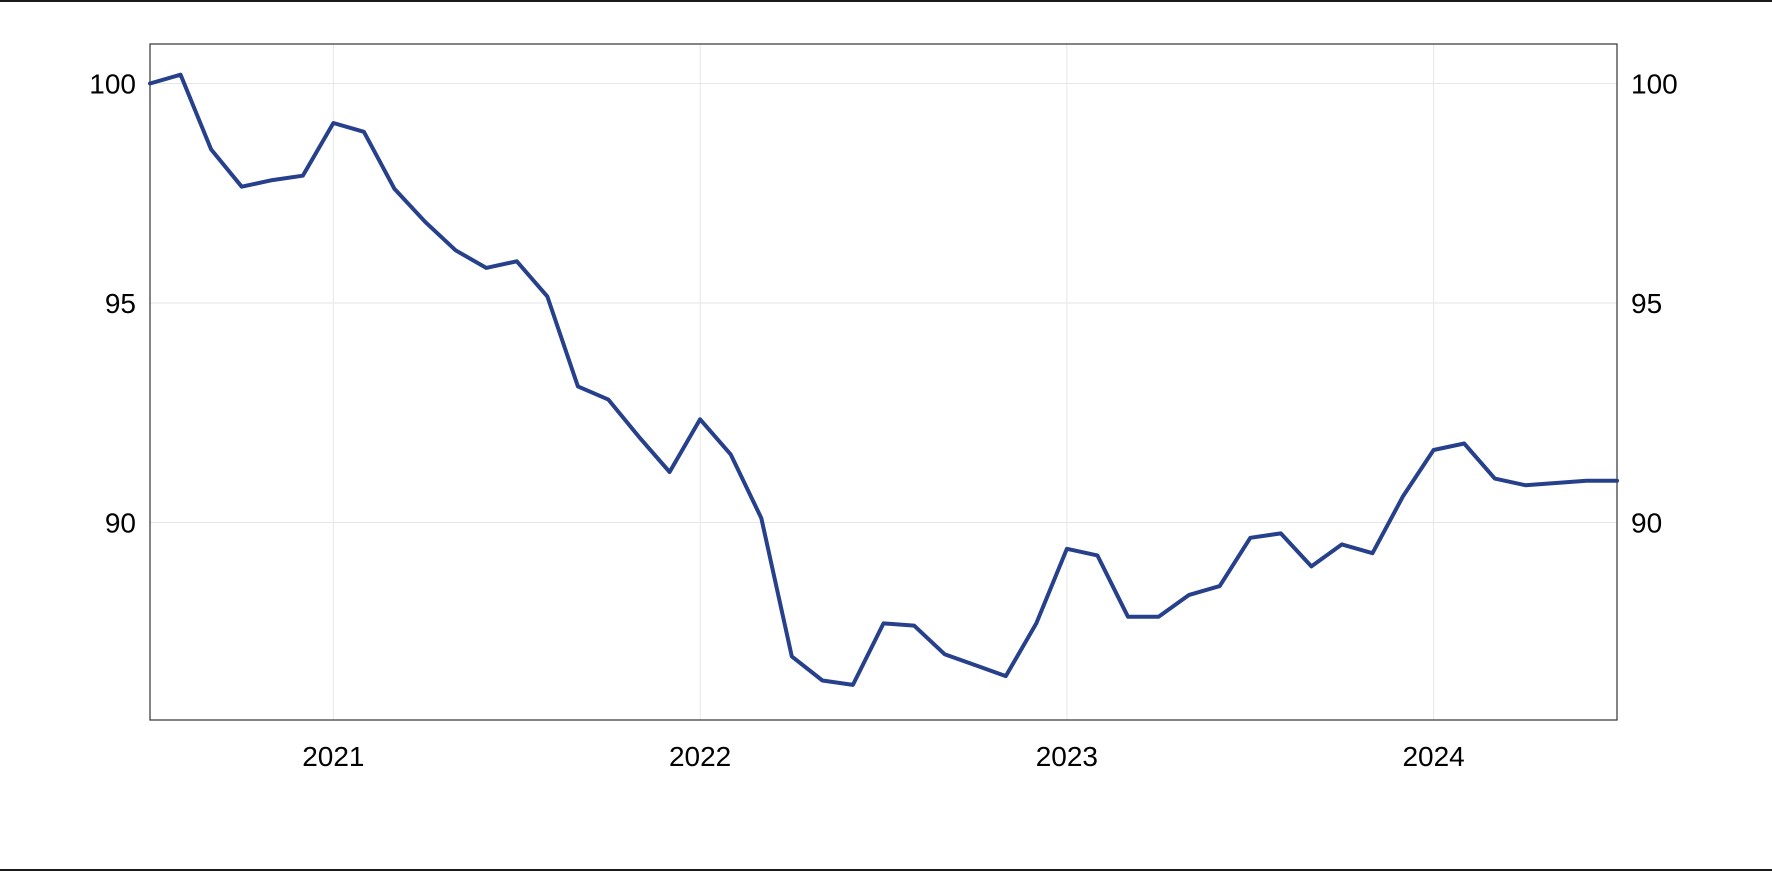 The image size is (1772, 873). Describe the element at coordinates (1433, 756) in the screenshot. I see `x-tick-label: 2024` at that location.